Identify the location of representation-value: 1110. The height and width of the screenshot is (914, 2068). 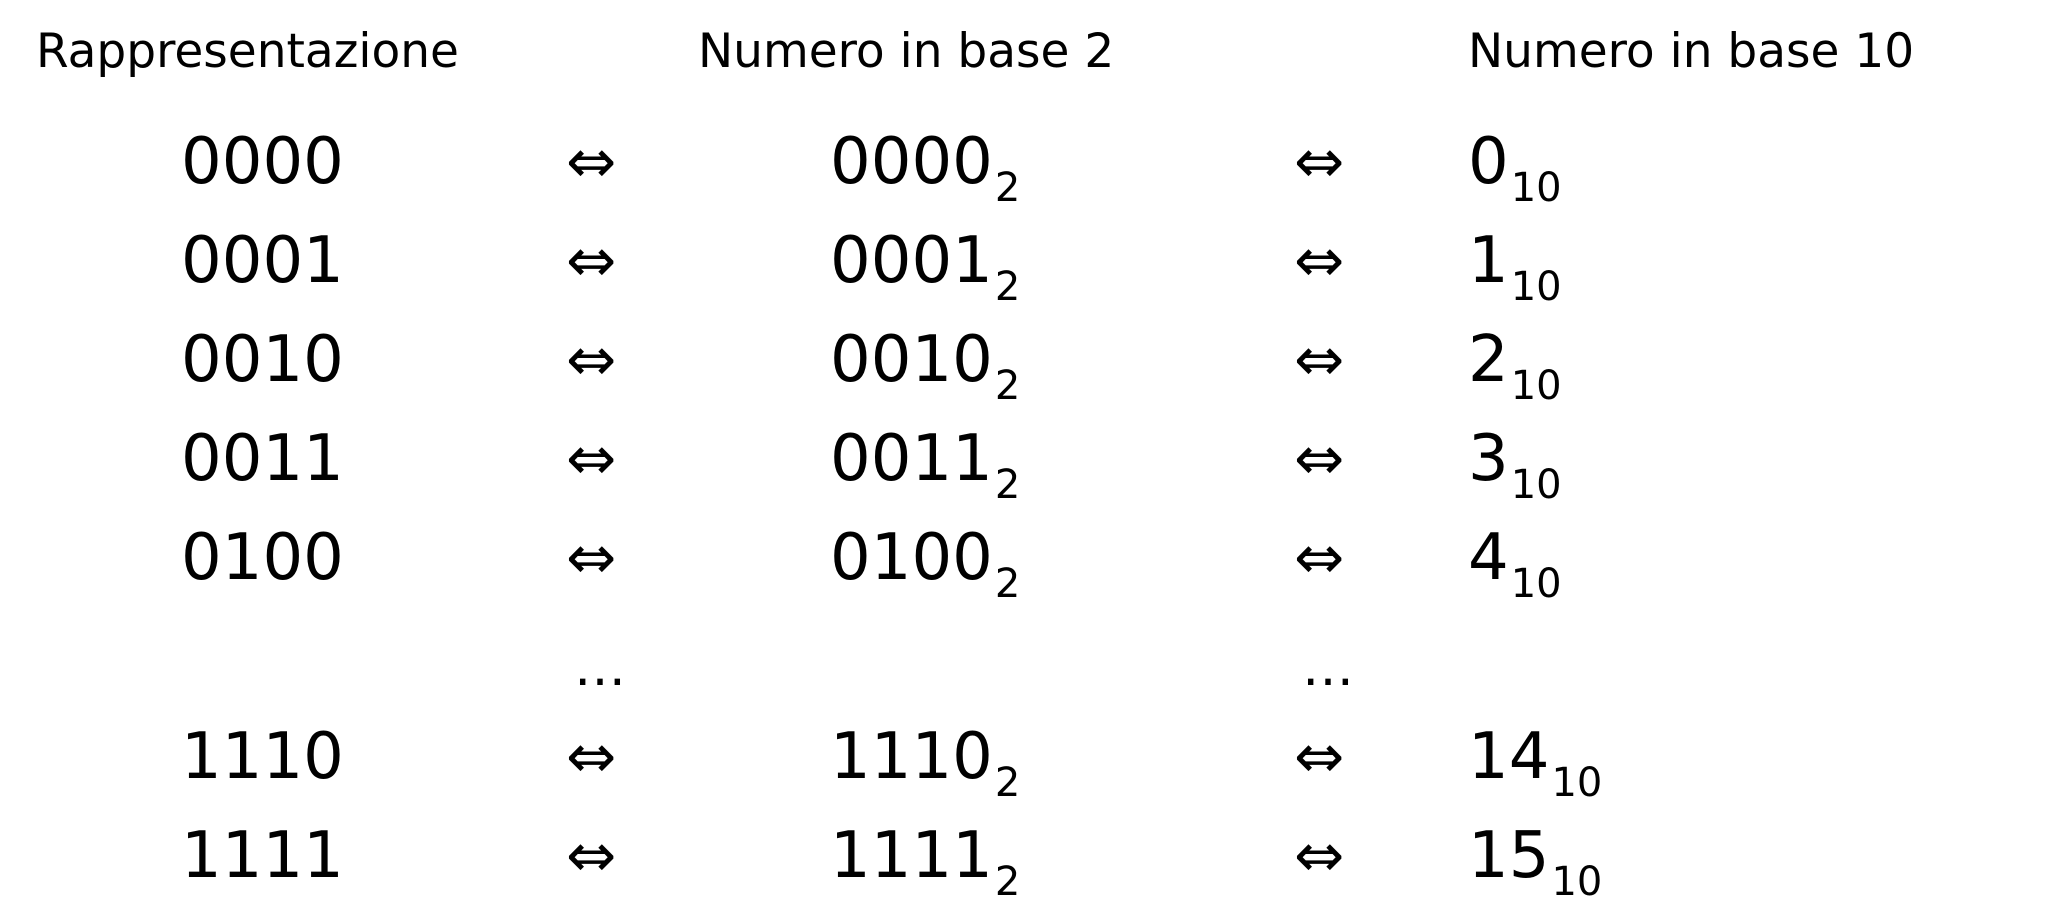
(262, 757).